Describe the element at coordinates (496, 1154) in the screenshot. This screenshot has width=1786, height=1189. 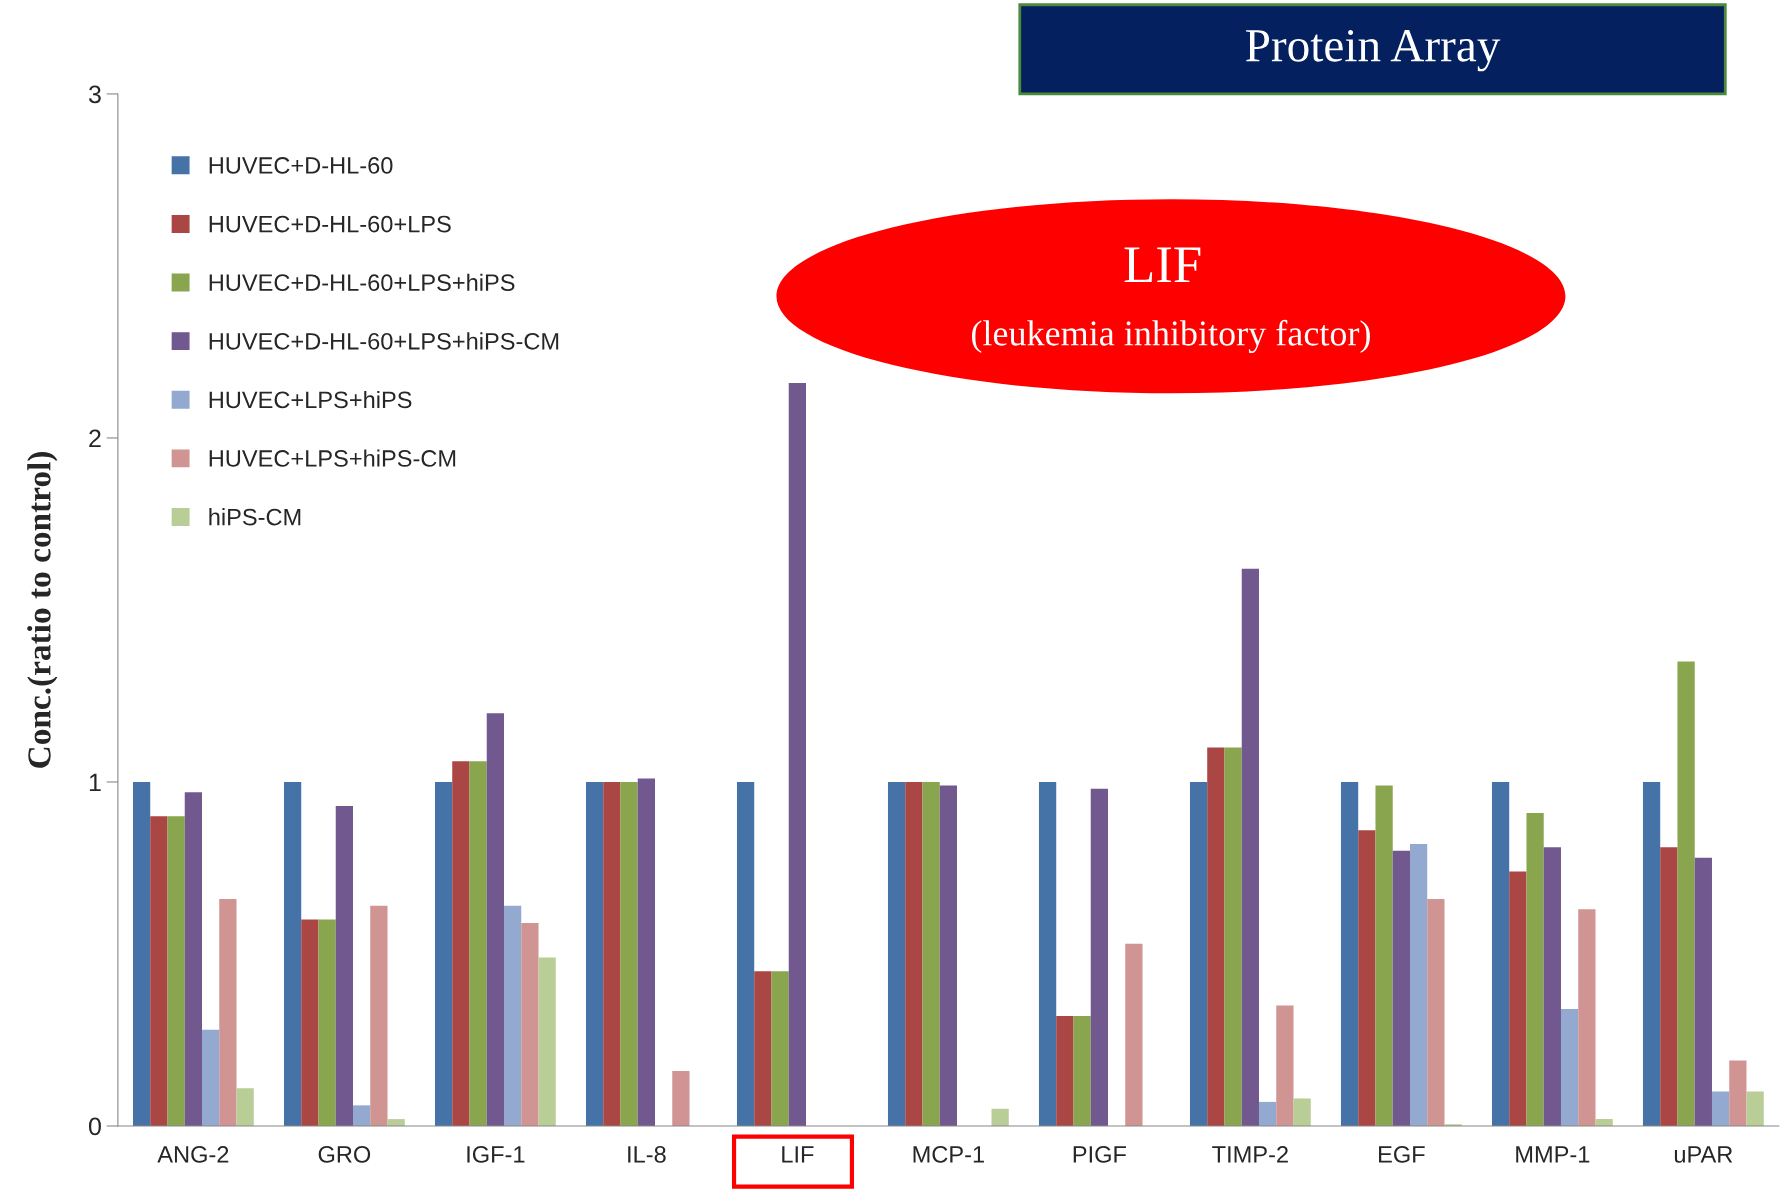
I see `x-tick-label: IGF-1` at that location.